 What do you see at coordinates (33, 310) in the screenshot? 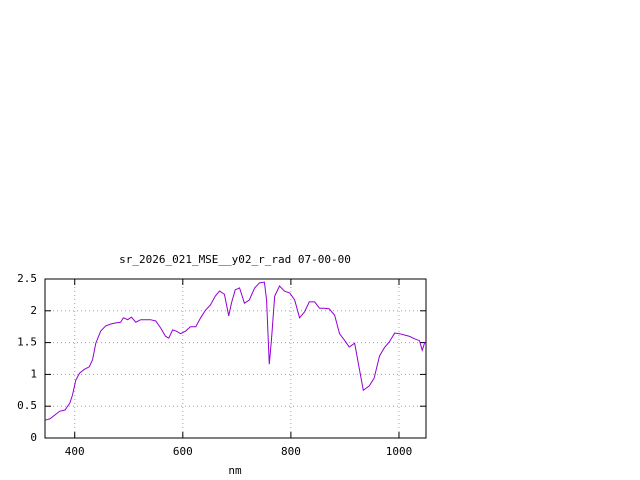
I see `y-tick-label: 2` at bounding box center [33, 310].